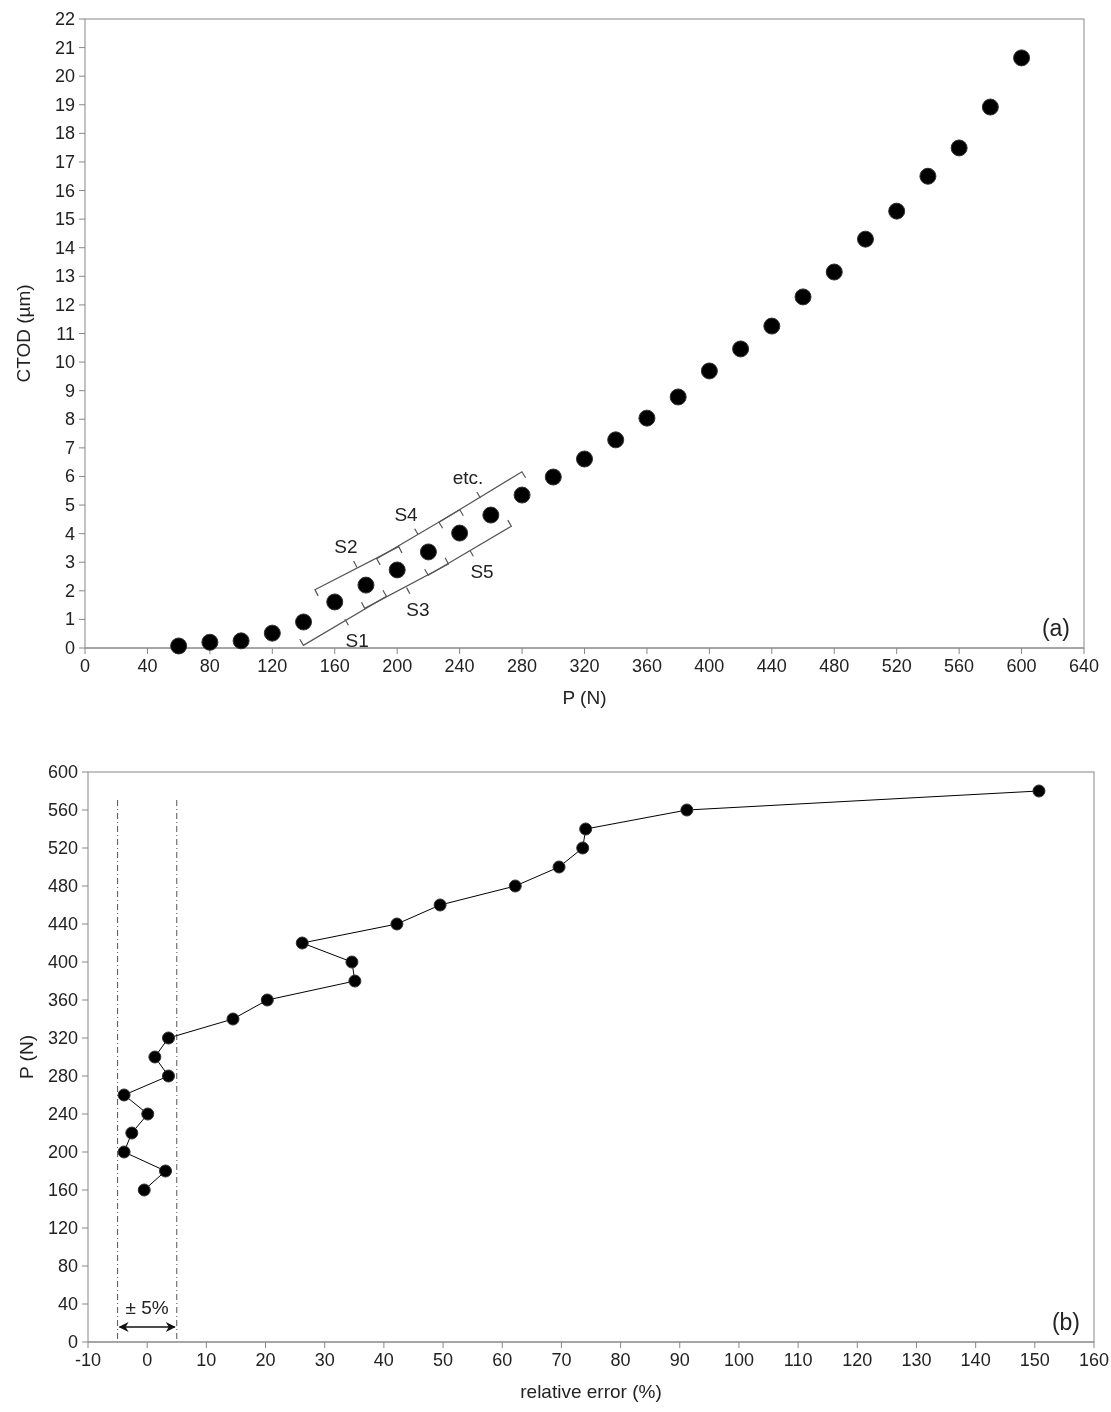 Image resolution: width=1111 pixels, height=1412 pixels. What do you see at coordinates (62, 962) in the screenshot?
I see `y-tick-label: 400` at bounding box center [62, 962].